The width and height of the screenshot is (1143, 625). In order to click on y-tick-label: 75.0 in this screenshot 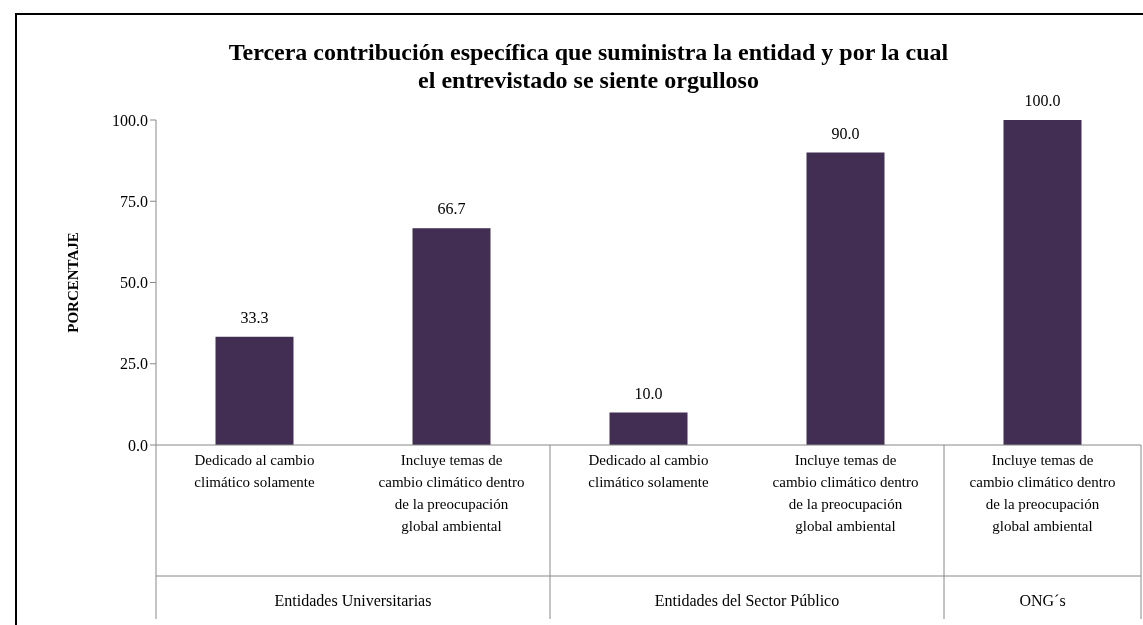, I will do `click(134, 201)`.